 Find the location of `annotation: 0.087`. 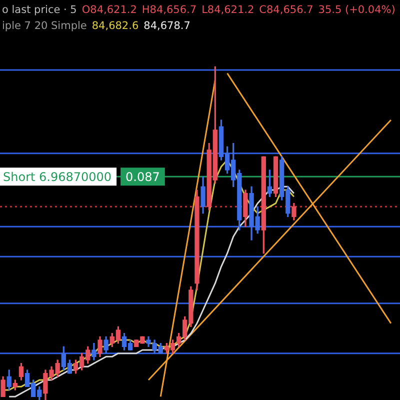

annotation: 0.087 is located at coordinates (143, 177).